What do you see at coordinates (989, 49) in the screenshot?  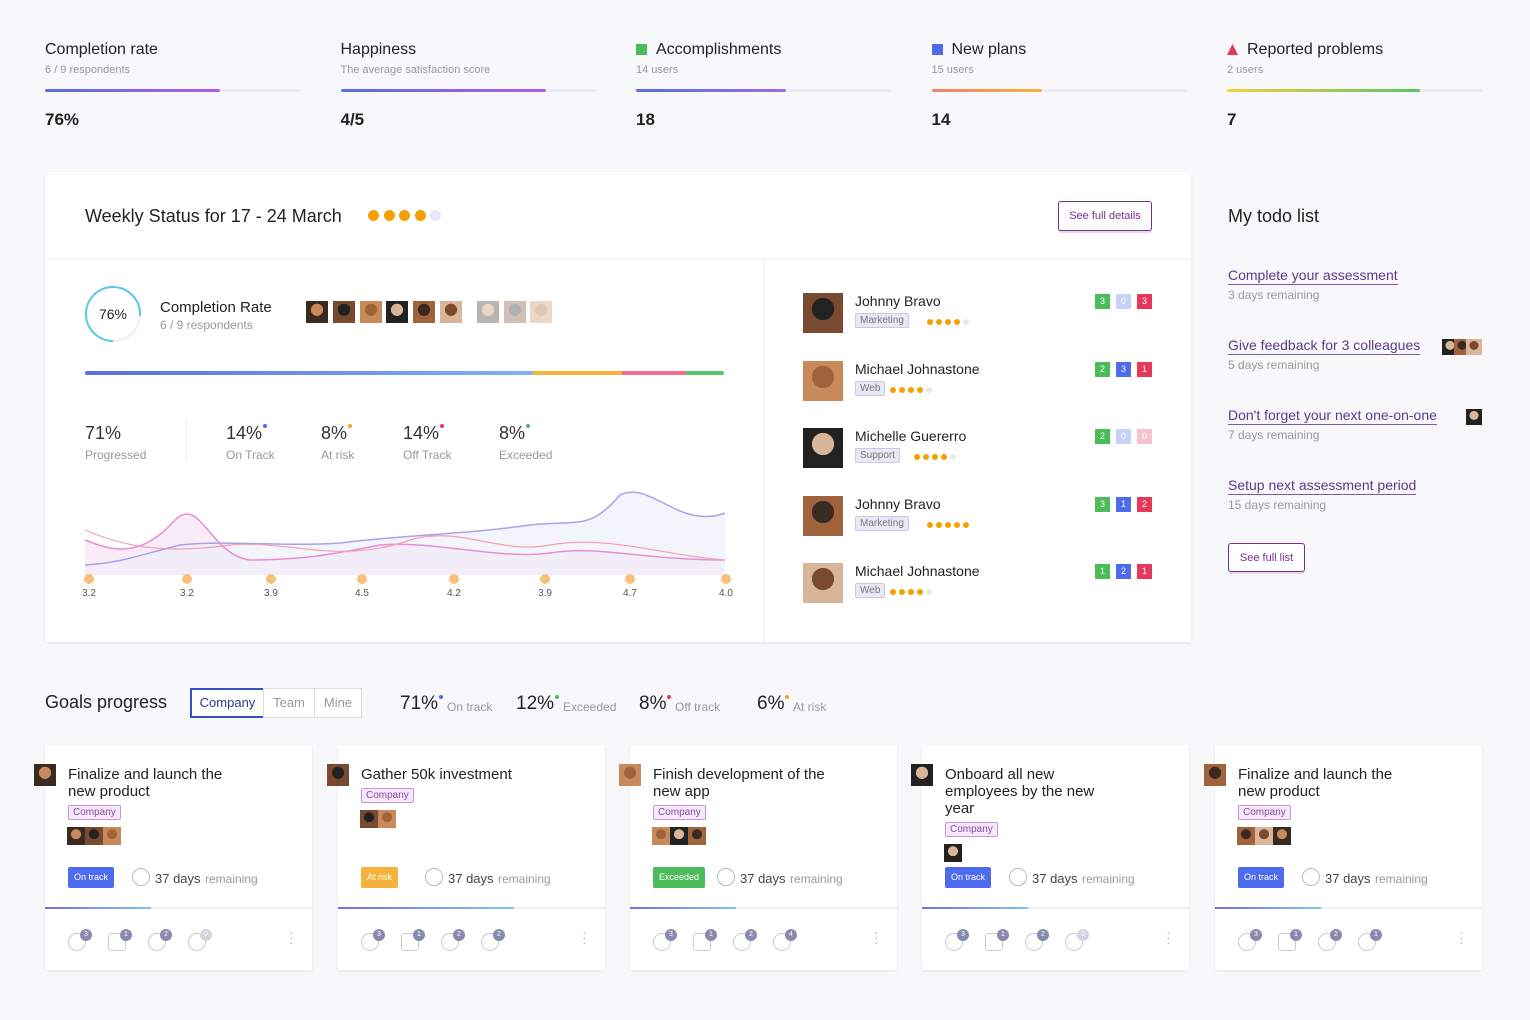 I see `kpi-title: New plans` at bounding box center [989, 49].